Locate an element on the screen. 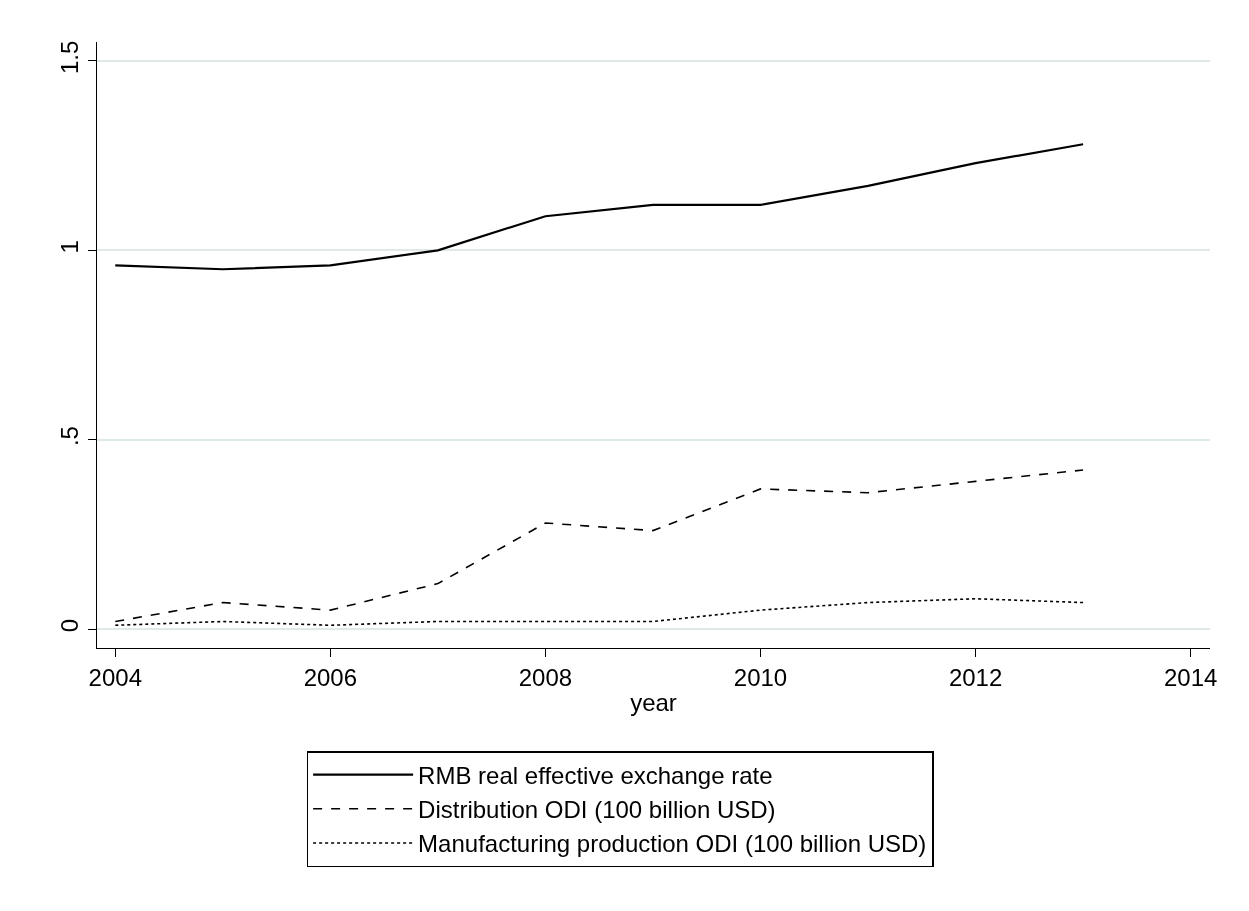  y-tick-label: 1 is located at coordinates (70, 247).